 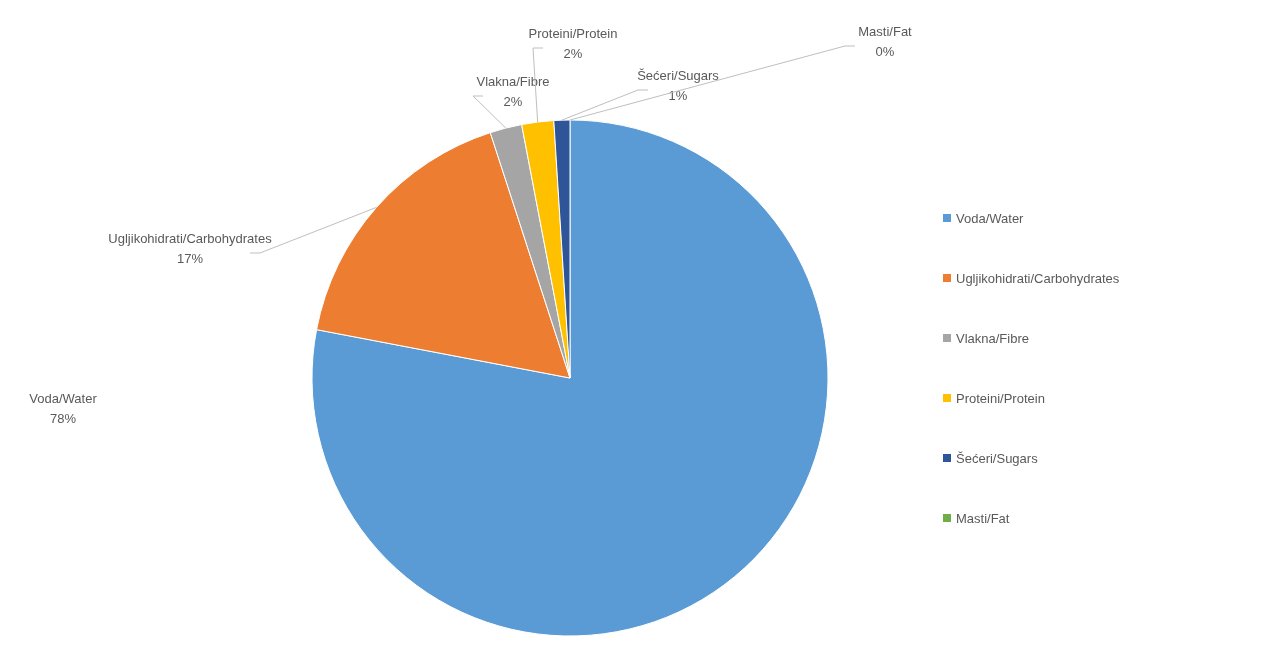 What do you see at coordinates (997, 458) in the screenshot?
I see `legend-label: Šećeri/Sugars` at bounding box center [997, 458].